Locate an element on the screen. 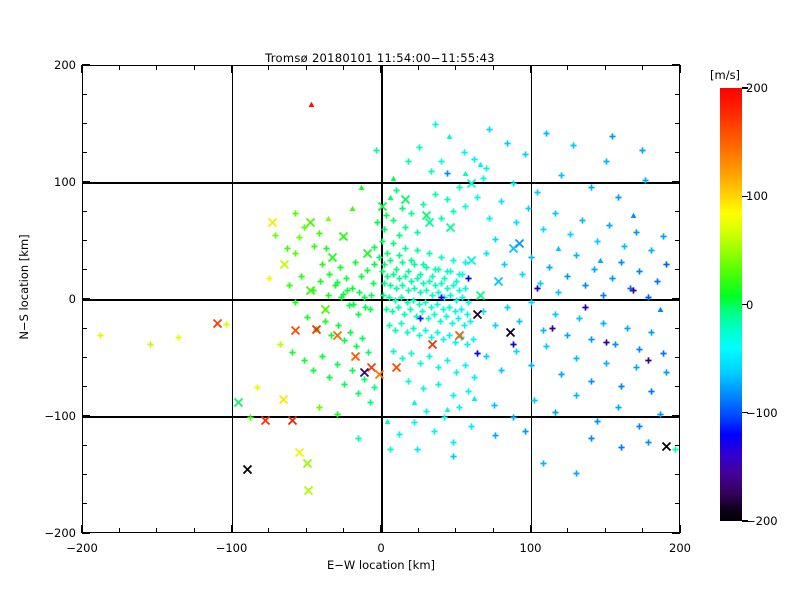 Image resolution: width=800 pixels, height=600 pixels. colorbar-tick-label: 200 is located at coordinates (757, 88).